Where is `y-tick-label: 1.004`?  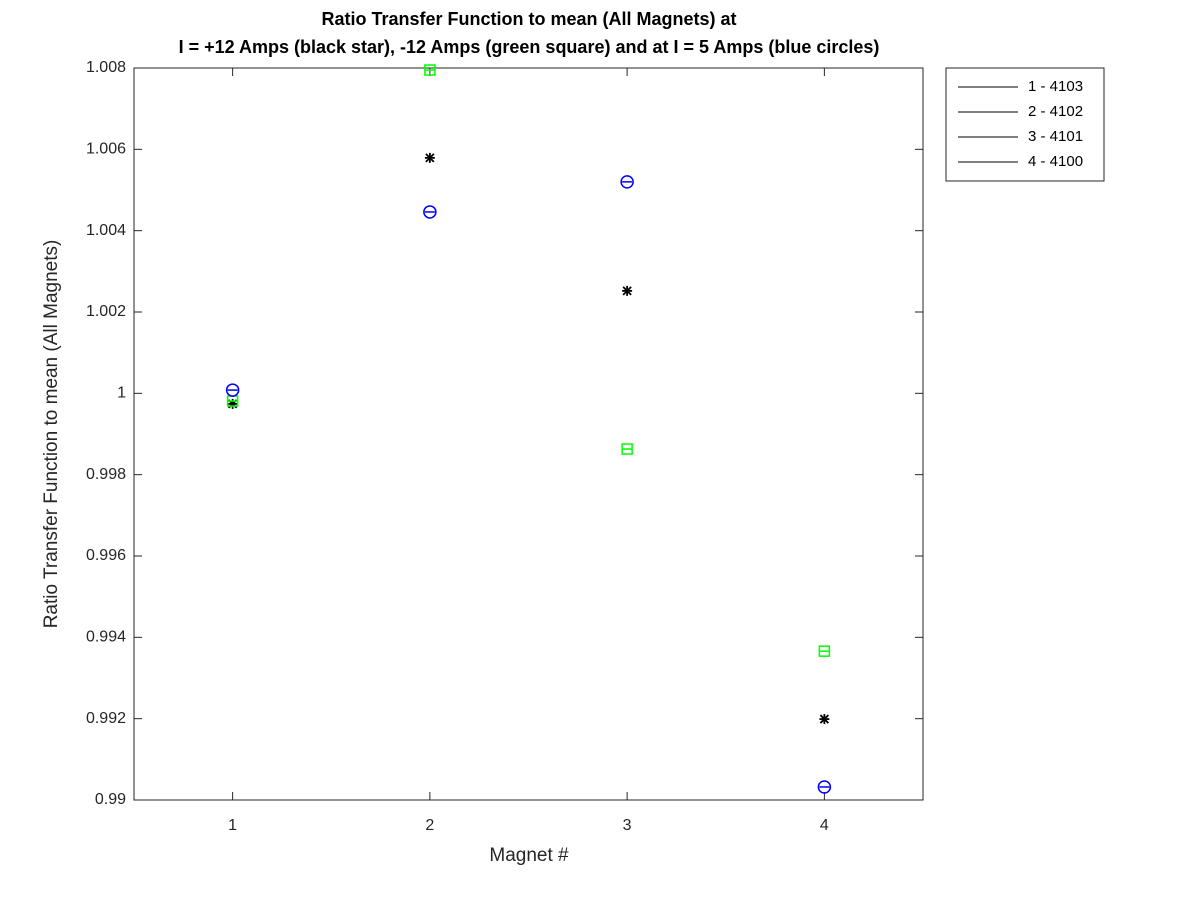
y-tick-label: 1.004 is located at coordinates (106, 230).